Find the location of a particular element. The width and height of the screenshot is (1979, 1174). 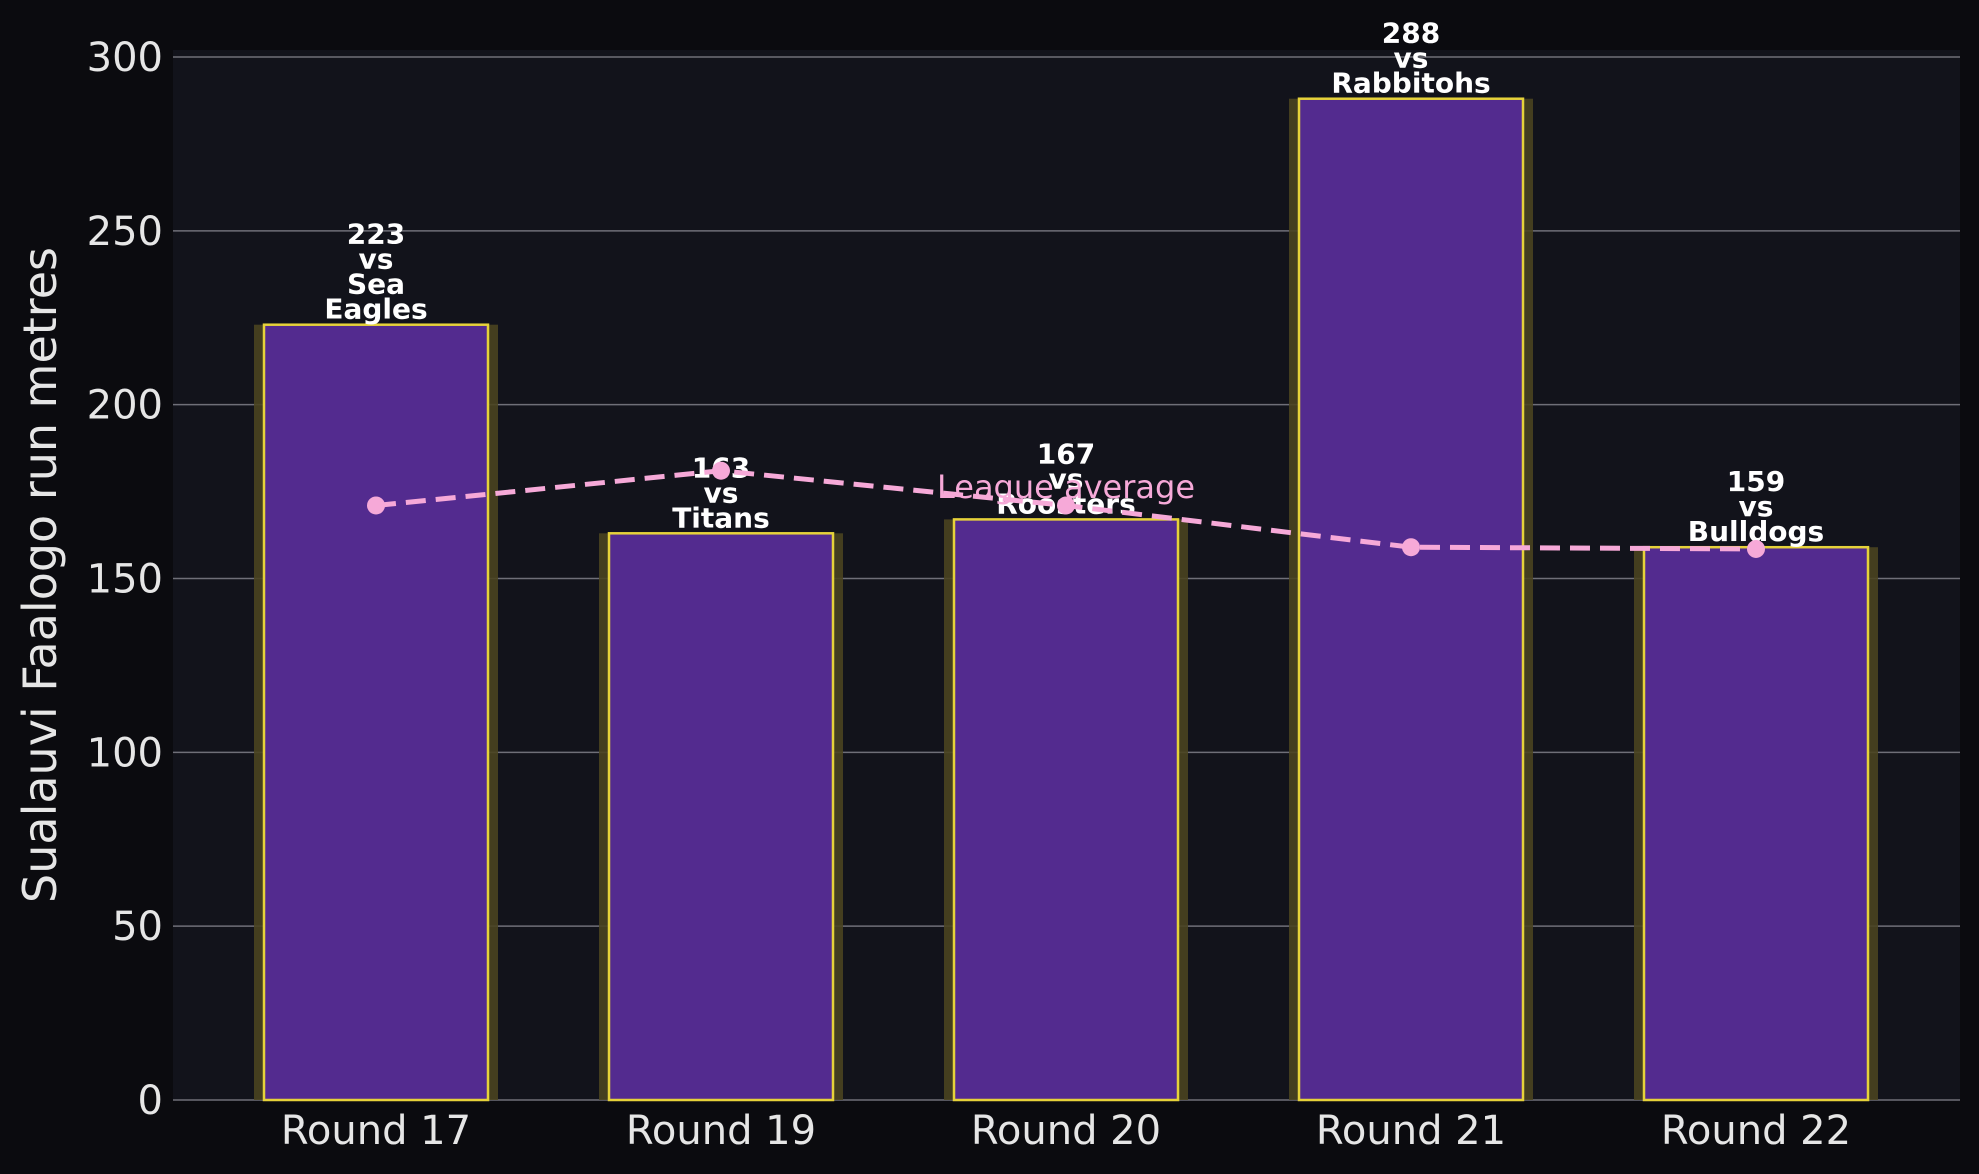

bar-data-label: Titans is located at coordinates (721, 517).